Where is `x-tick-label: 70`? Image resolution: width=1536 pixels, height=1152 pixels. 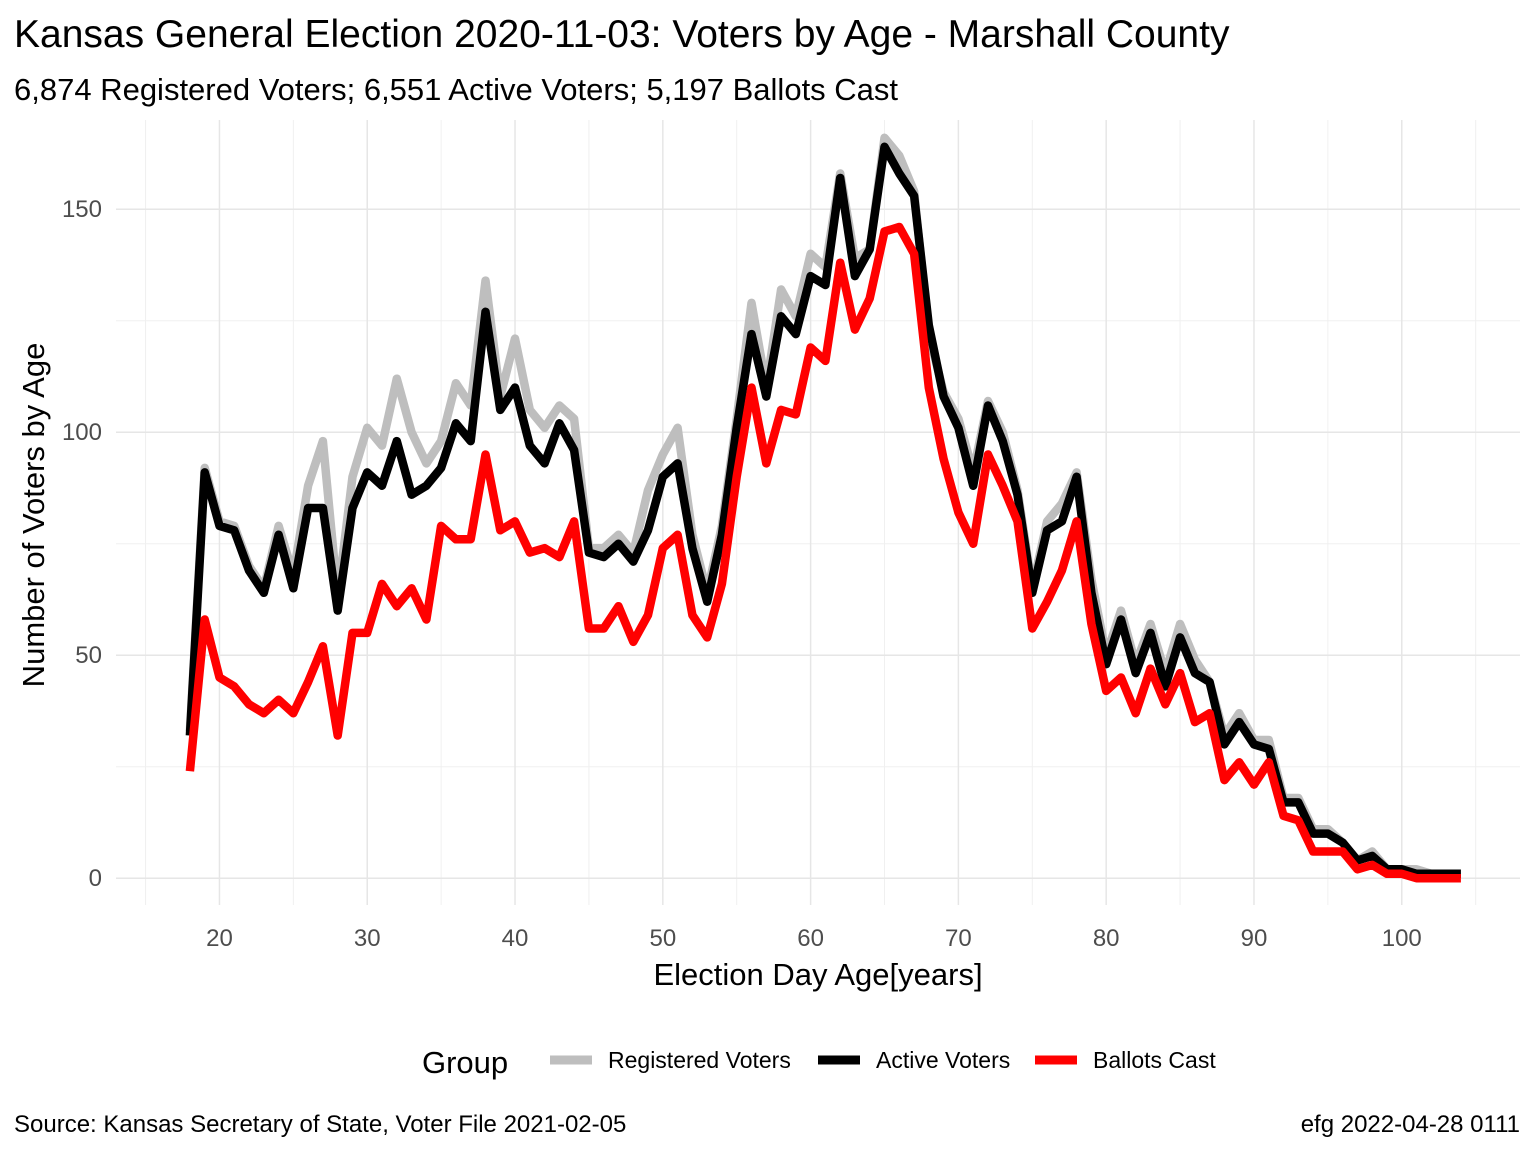 x-tick-label: 70 is located at coordinates (958, 938).